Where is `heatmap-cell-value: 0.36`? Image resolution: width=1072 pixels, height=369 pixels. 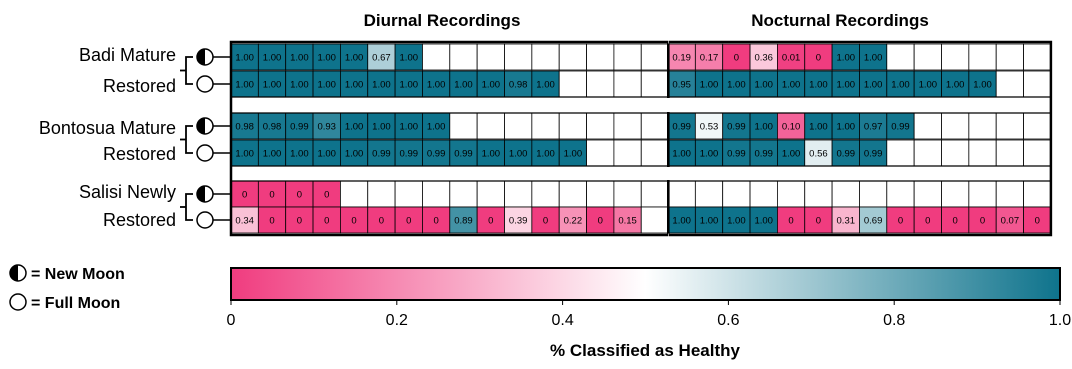
heatmap-cell-value: 0.36 is located at coordinates (763, 58).